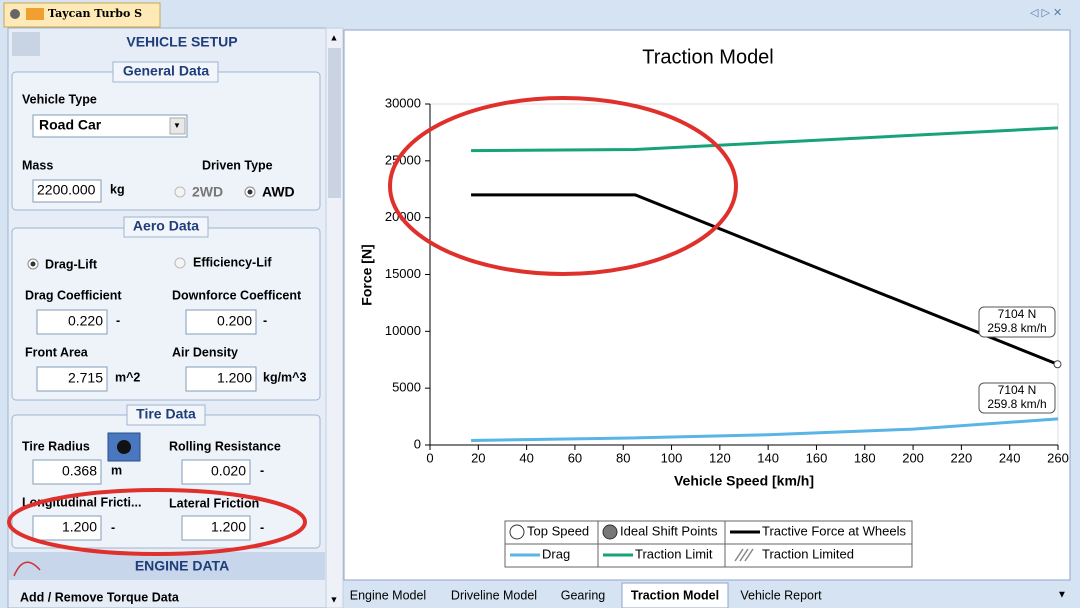 This screenshot has width=1080, height=608. What do you see at coordinates (124, 447) in the screenshot?
I see `tire-icon-wheel` at bounding box center [124, 447].